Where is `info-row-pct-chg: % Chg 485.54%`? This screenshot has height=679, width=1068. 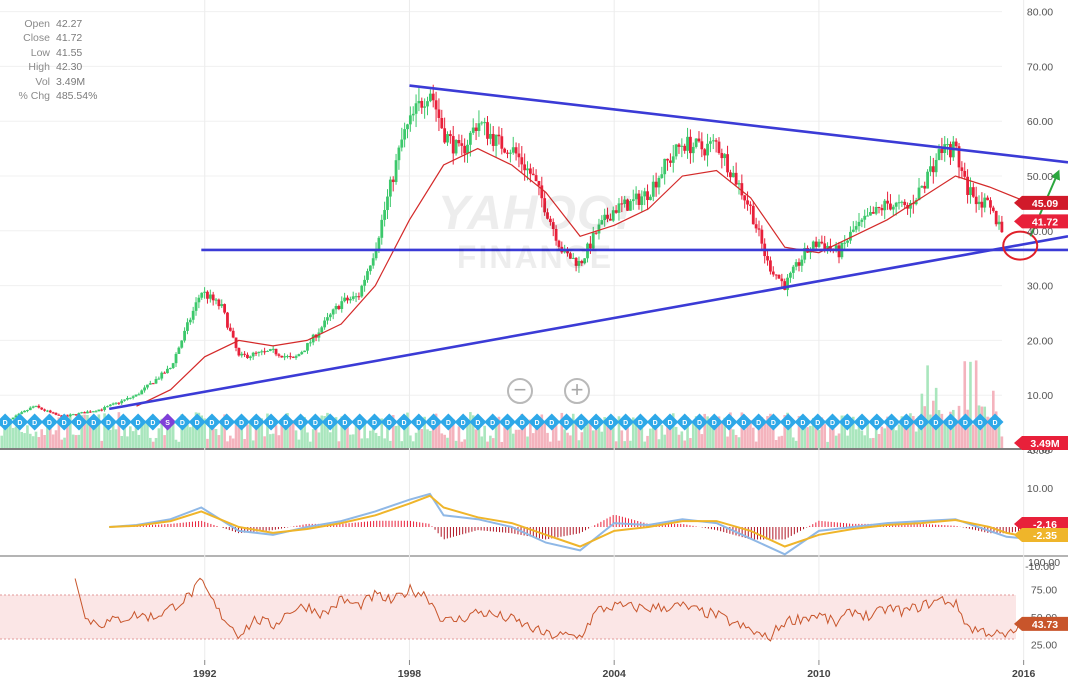 info-row-pct-chg: % Chg 485.54% is located at coordinates (51, 96).